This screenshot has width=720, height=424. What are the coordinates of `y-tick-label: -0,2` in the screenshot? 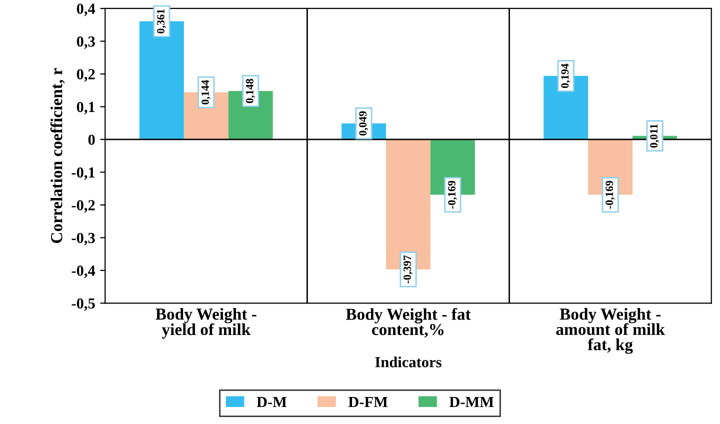 It's located at (83, 206).